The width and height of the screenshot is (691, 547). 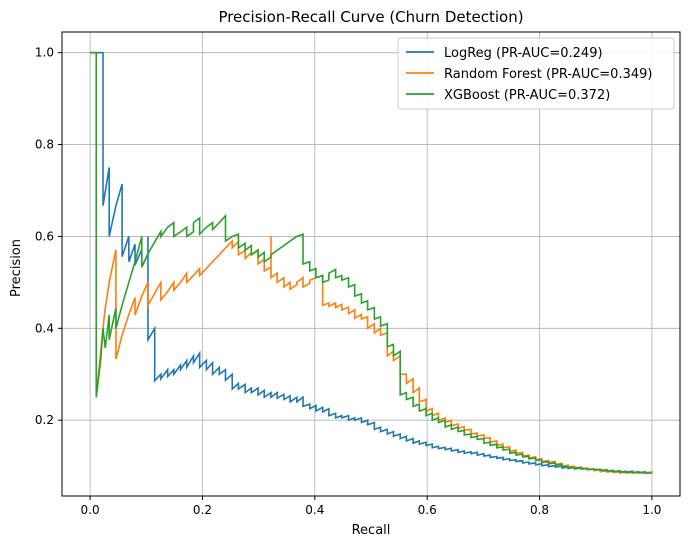 What do you see at coordinates (548, 74) in the screenshot?
I see `legend-label: Random Forest (PR-AUC=0.349)` at bounding box center [548, 74].